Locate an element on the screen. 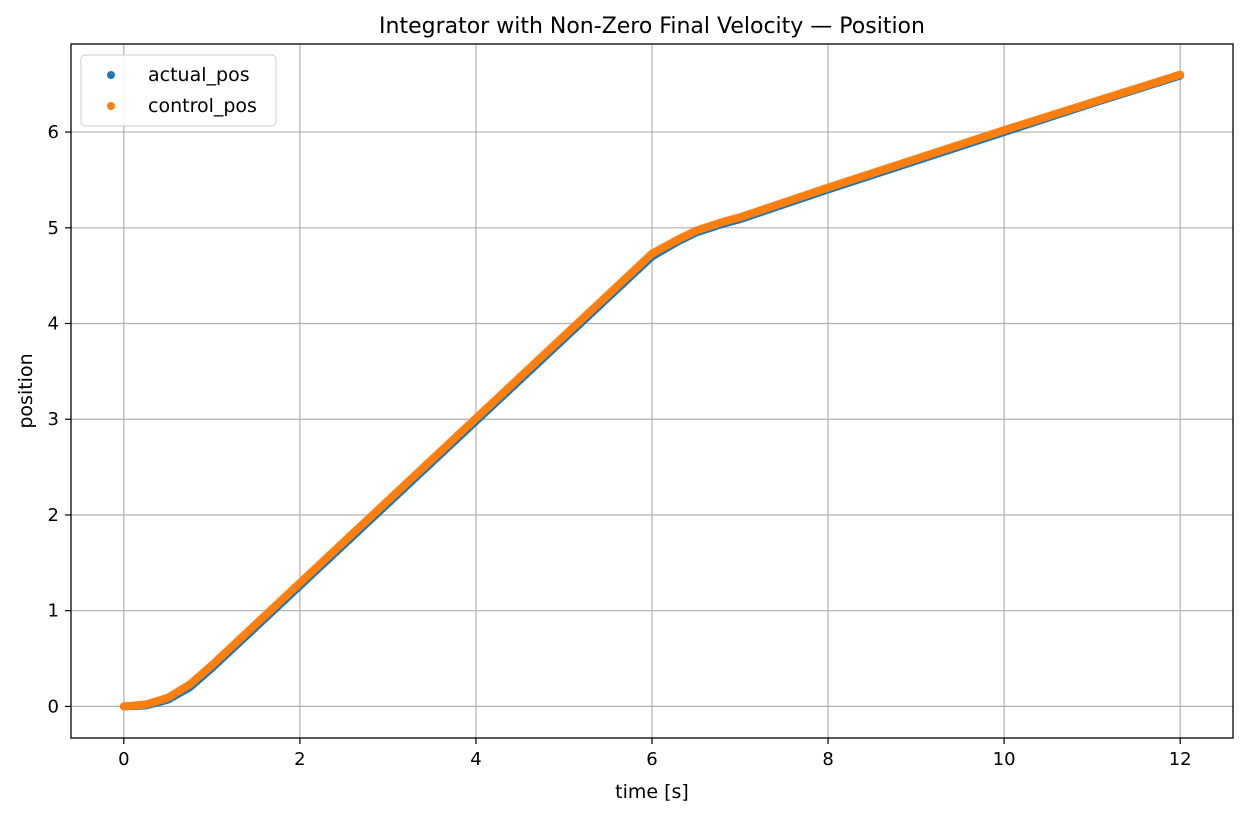 Image resolution: width=1248 pixels, height=817 pixels. x-tick-label: 0 is located at coordinates (123, 759).